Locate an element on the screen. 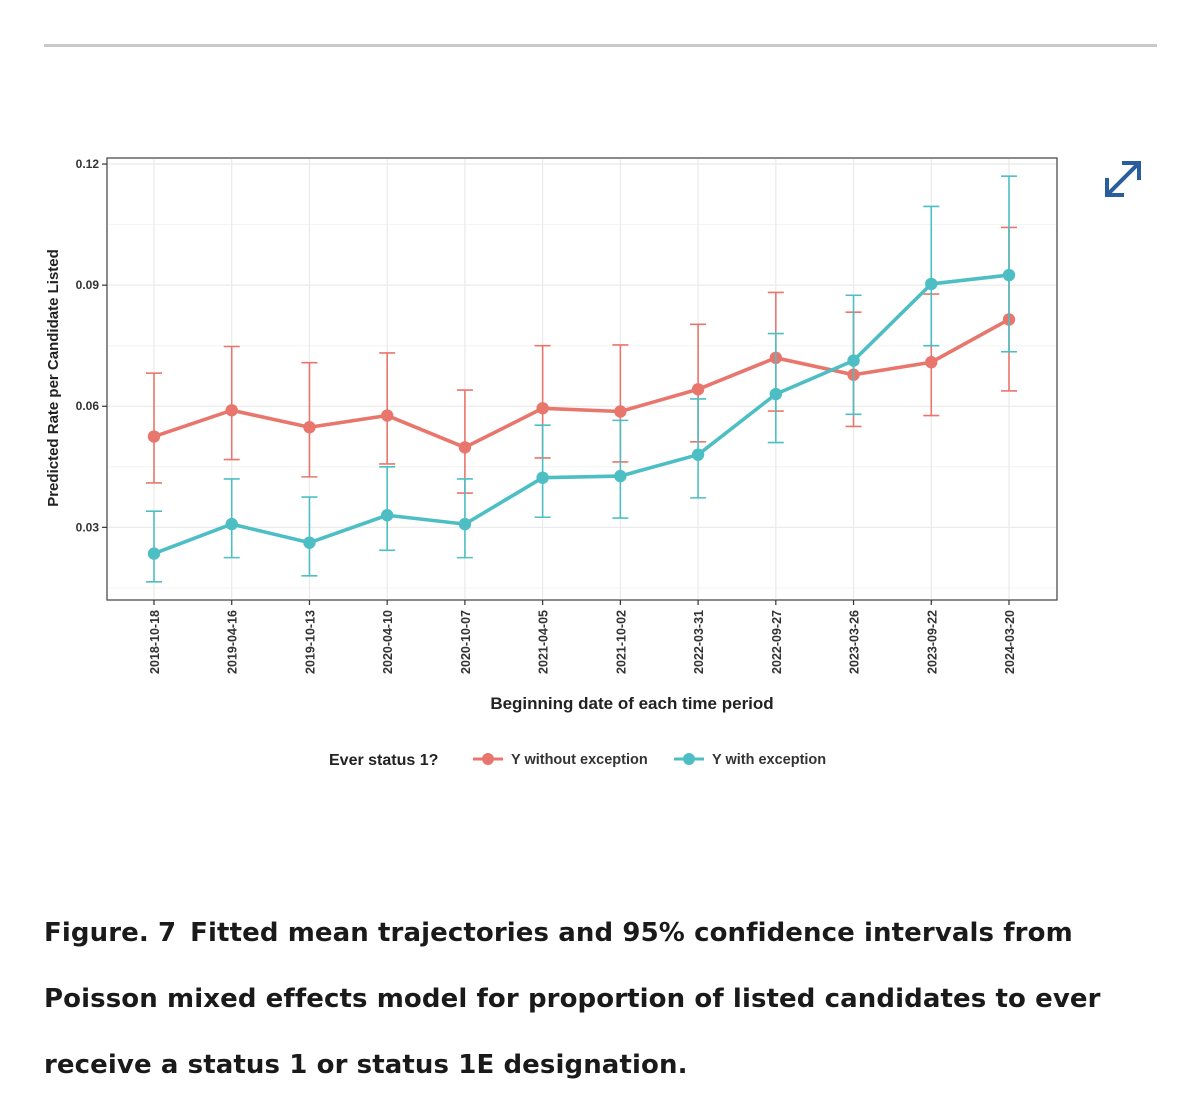  x-axis-label: Beginning date of each time period is located at coordinates (631, 703).